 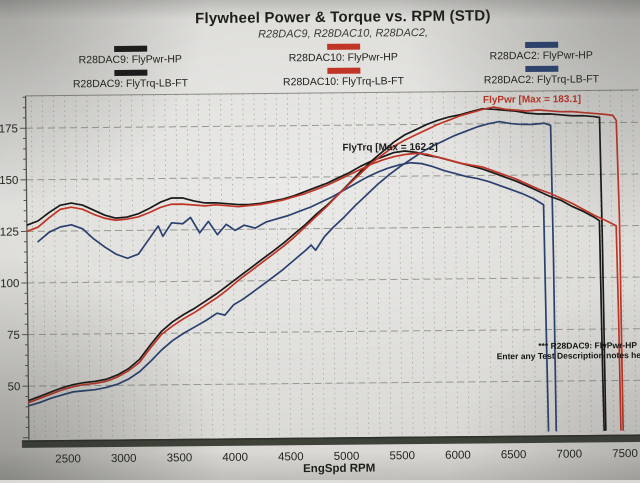 What do you see at coordinates (402, 456) in the screenshot?
I see `x-tick-label: 5500` at bounding box center [402, 456].